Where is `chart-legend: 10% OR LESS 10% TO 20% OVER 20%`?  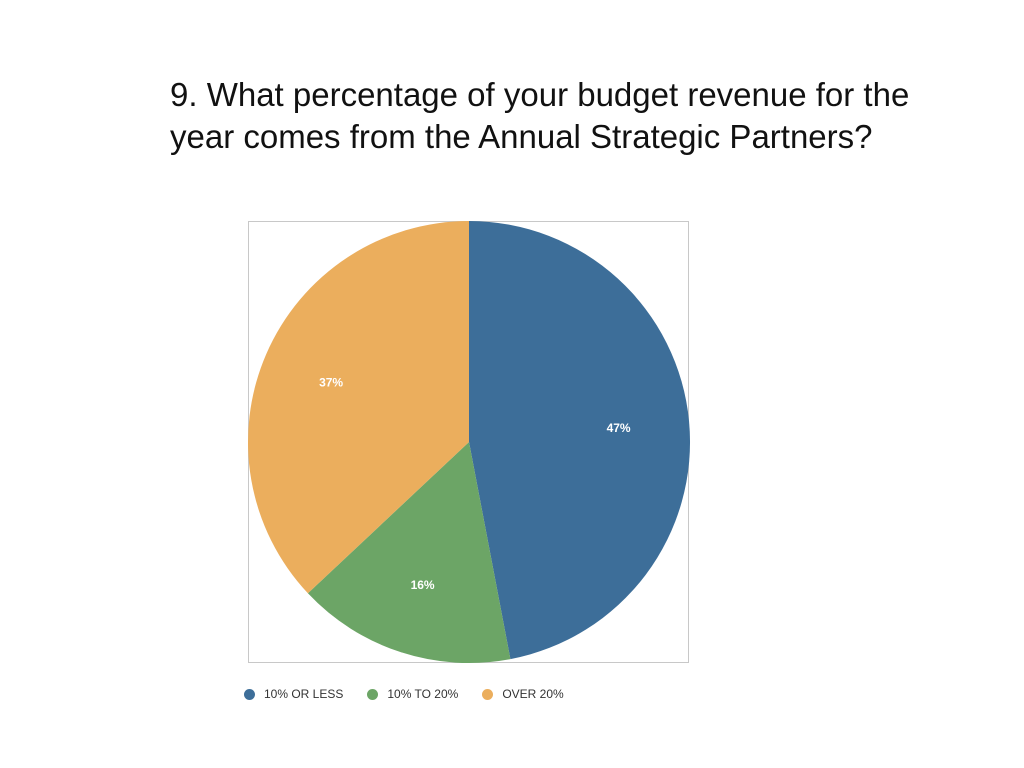 chart-legend: 10% OR LESS 10% TO 20% OVER 20% is located at coordinates (404, 694).